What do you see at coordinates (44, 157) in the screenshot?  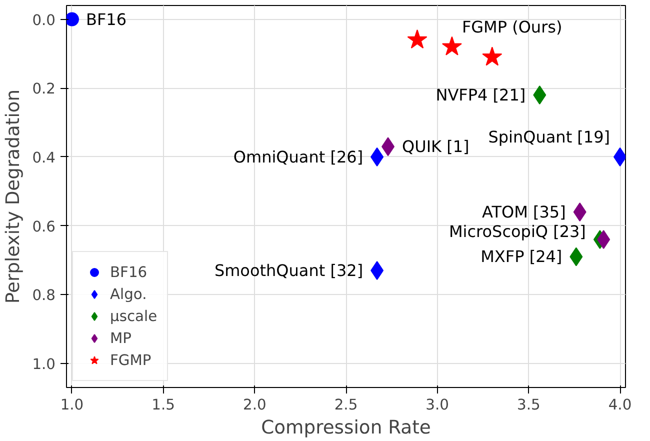 I see `y-tick-label: 0.4` at bounding box center [44, 157].